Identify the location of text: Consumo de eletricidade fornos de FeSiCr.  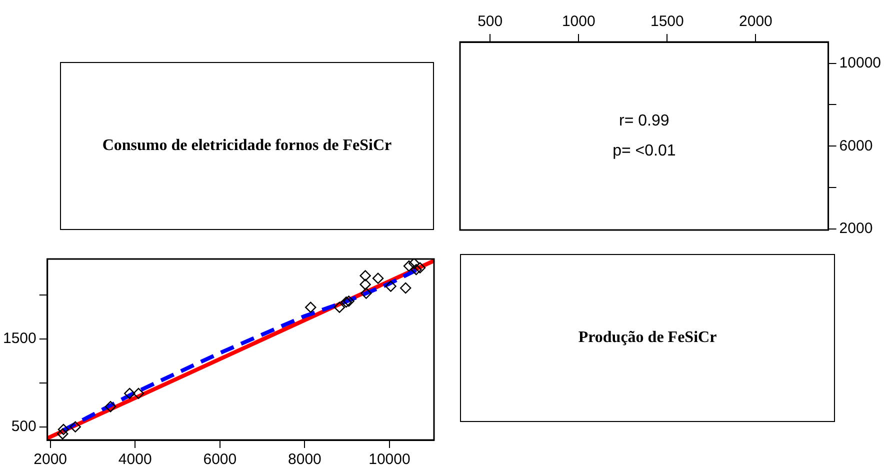
(247, 146).